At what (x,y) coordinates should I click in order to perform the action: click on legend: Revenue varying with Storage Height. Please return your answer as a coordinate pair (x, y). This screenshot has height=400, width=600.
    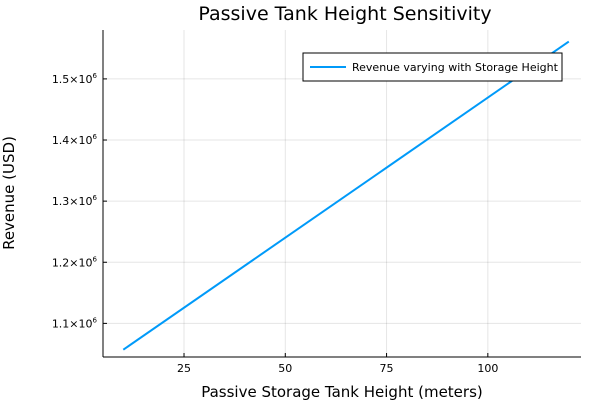
    Looking at the image, I should click on (432, 67).